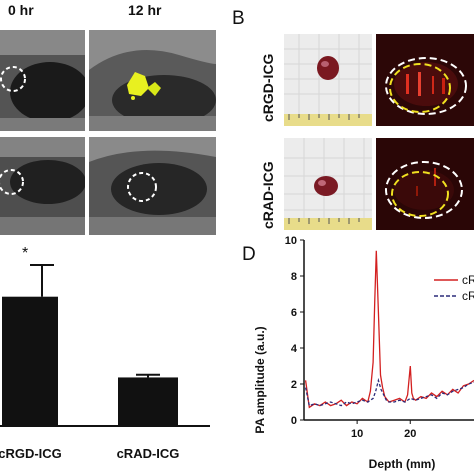 This screenshot has height=474, width=474. What do you see at coordinates (294, 421) in the screenshot?
I see `y-tick-label-0: 0` at bounding box center [294, 421].